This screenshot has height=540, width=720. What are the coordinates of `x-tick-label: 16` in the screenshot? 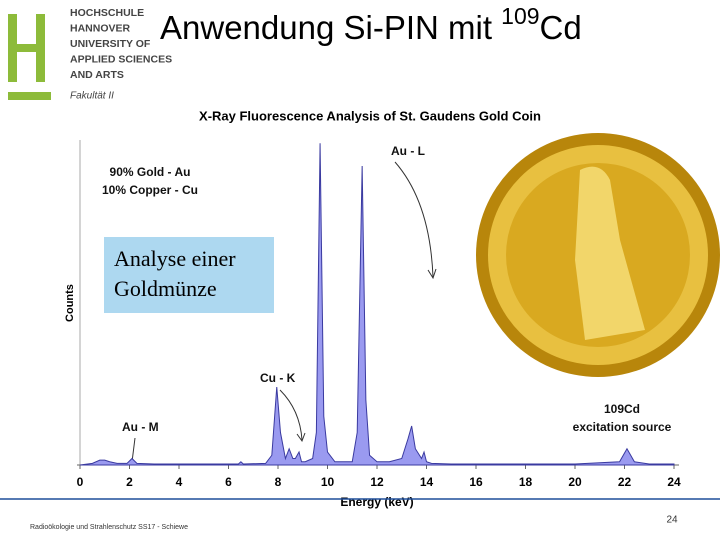 It's located at (476, 482).